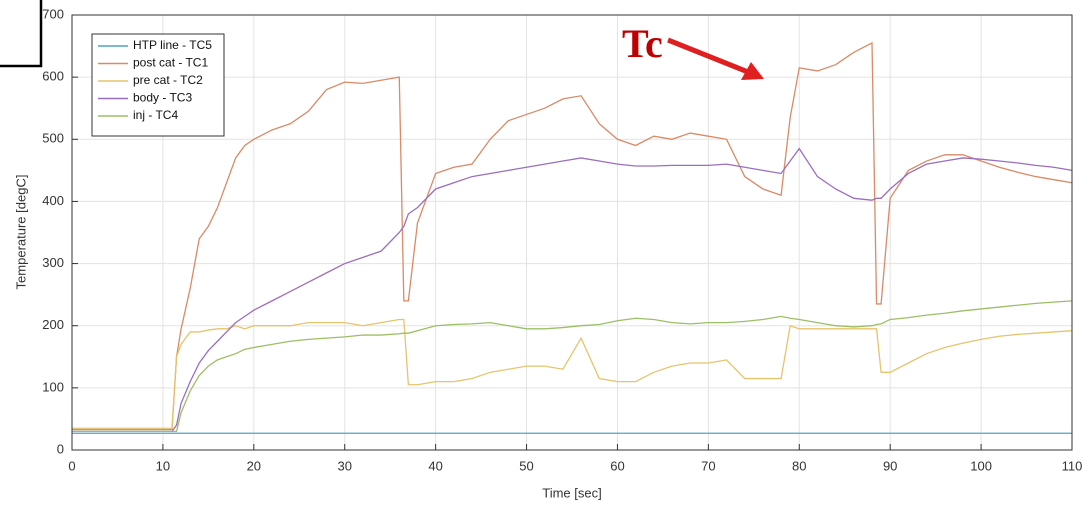  Describe the element at coordinates (981, 465) in the screenshot. I see `x-tick-label: 100` at that location.